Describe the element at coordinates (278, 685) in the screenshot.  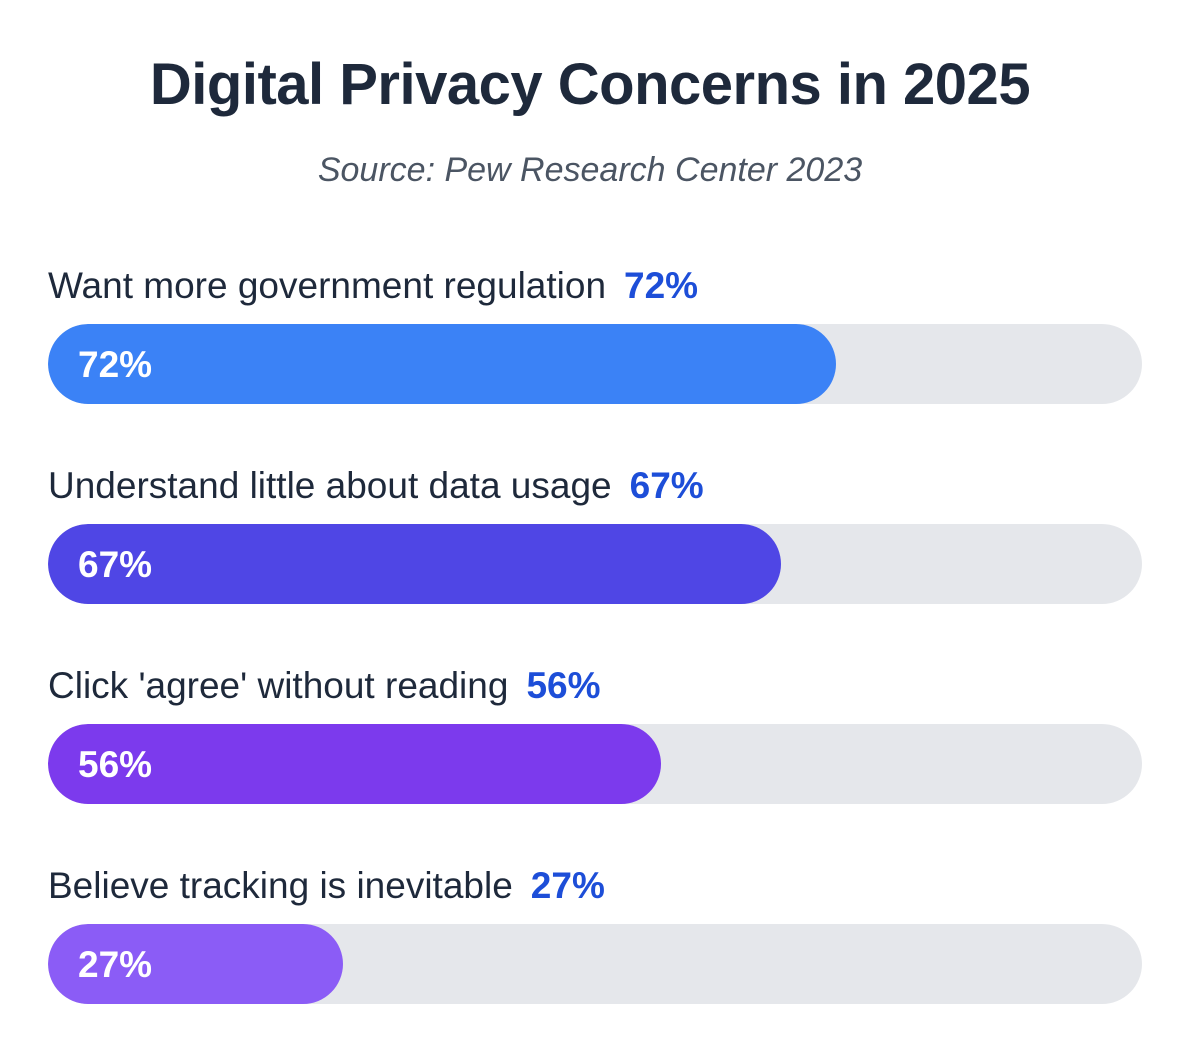
I see `category-label: Click 'agree' without reading` at that location.